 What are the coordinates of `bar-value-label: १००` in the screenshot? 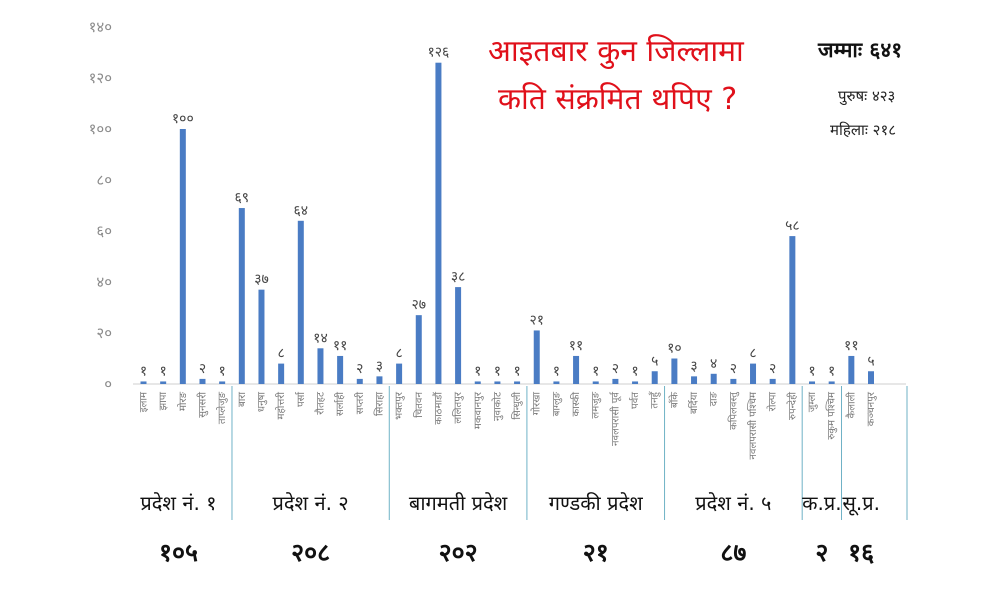 It's located at (183, 119).